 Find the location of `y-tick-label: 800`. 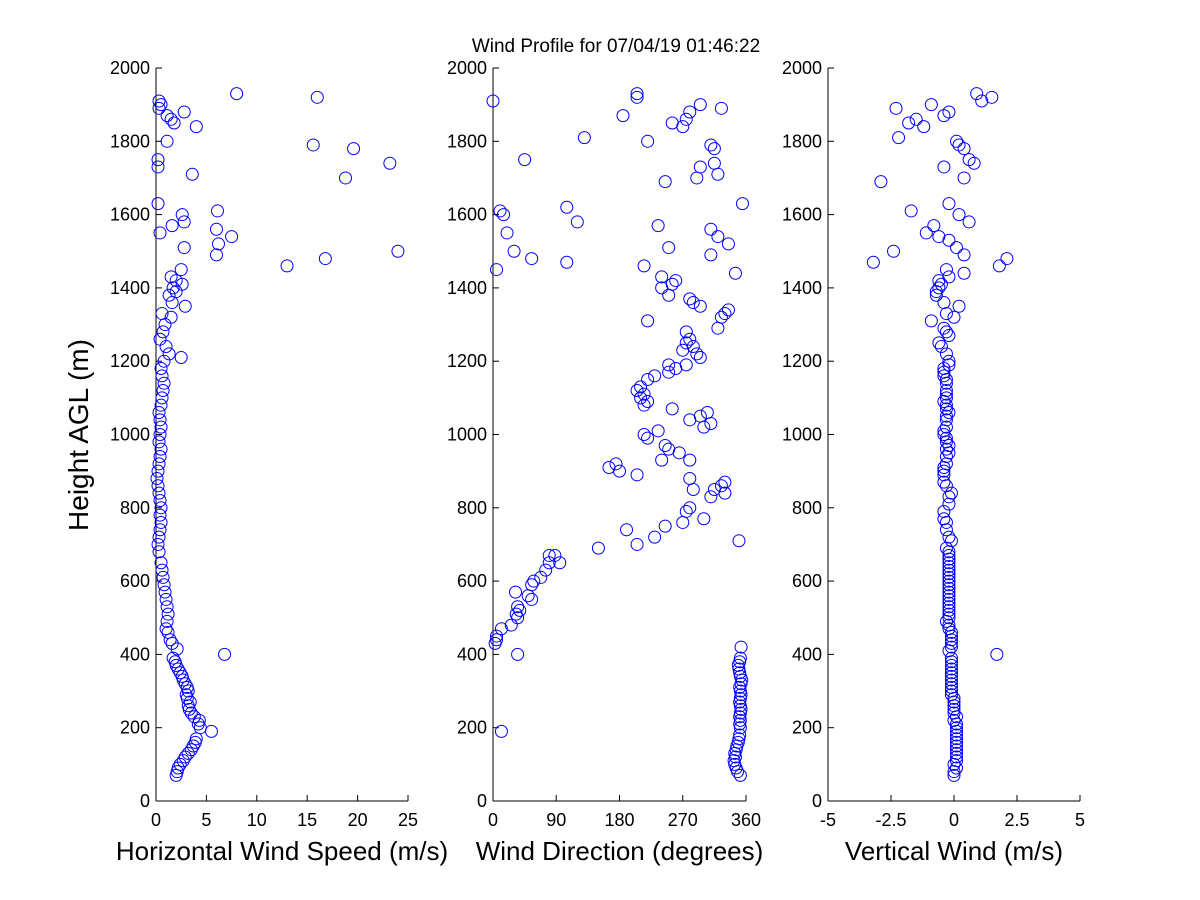

y-tick-label: 800 is located at coordinates (472, 508).